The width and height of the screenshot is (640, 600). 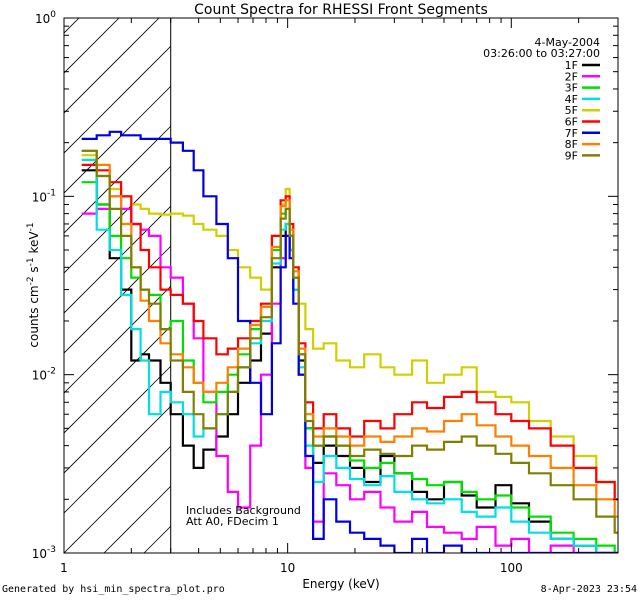 What do you see at coordinates (571, 88) in the screenshot?
I see `legend-label: 3F` at bounding box center [571, 88].